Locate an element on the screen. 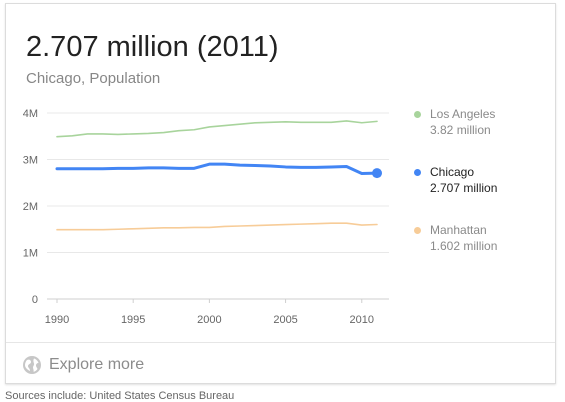  legend-value: 3.82 million is located at coordinates (460, 130).